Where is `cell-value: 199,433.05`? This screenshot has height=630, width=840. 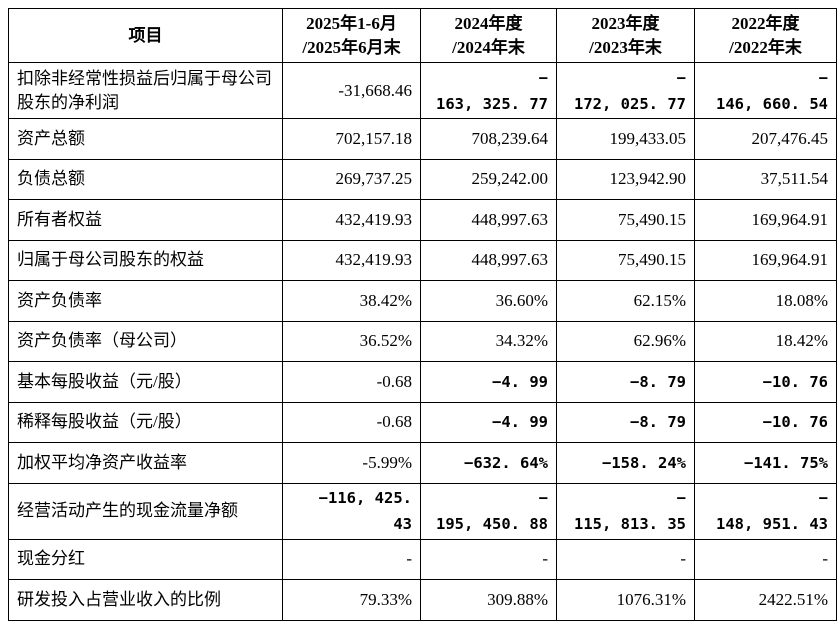 cell-value: 199,433.05 is located at coordinates (625, 139).